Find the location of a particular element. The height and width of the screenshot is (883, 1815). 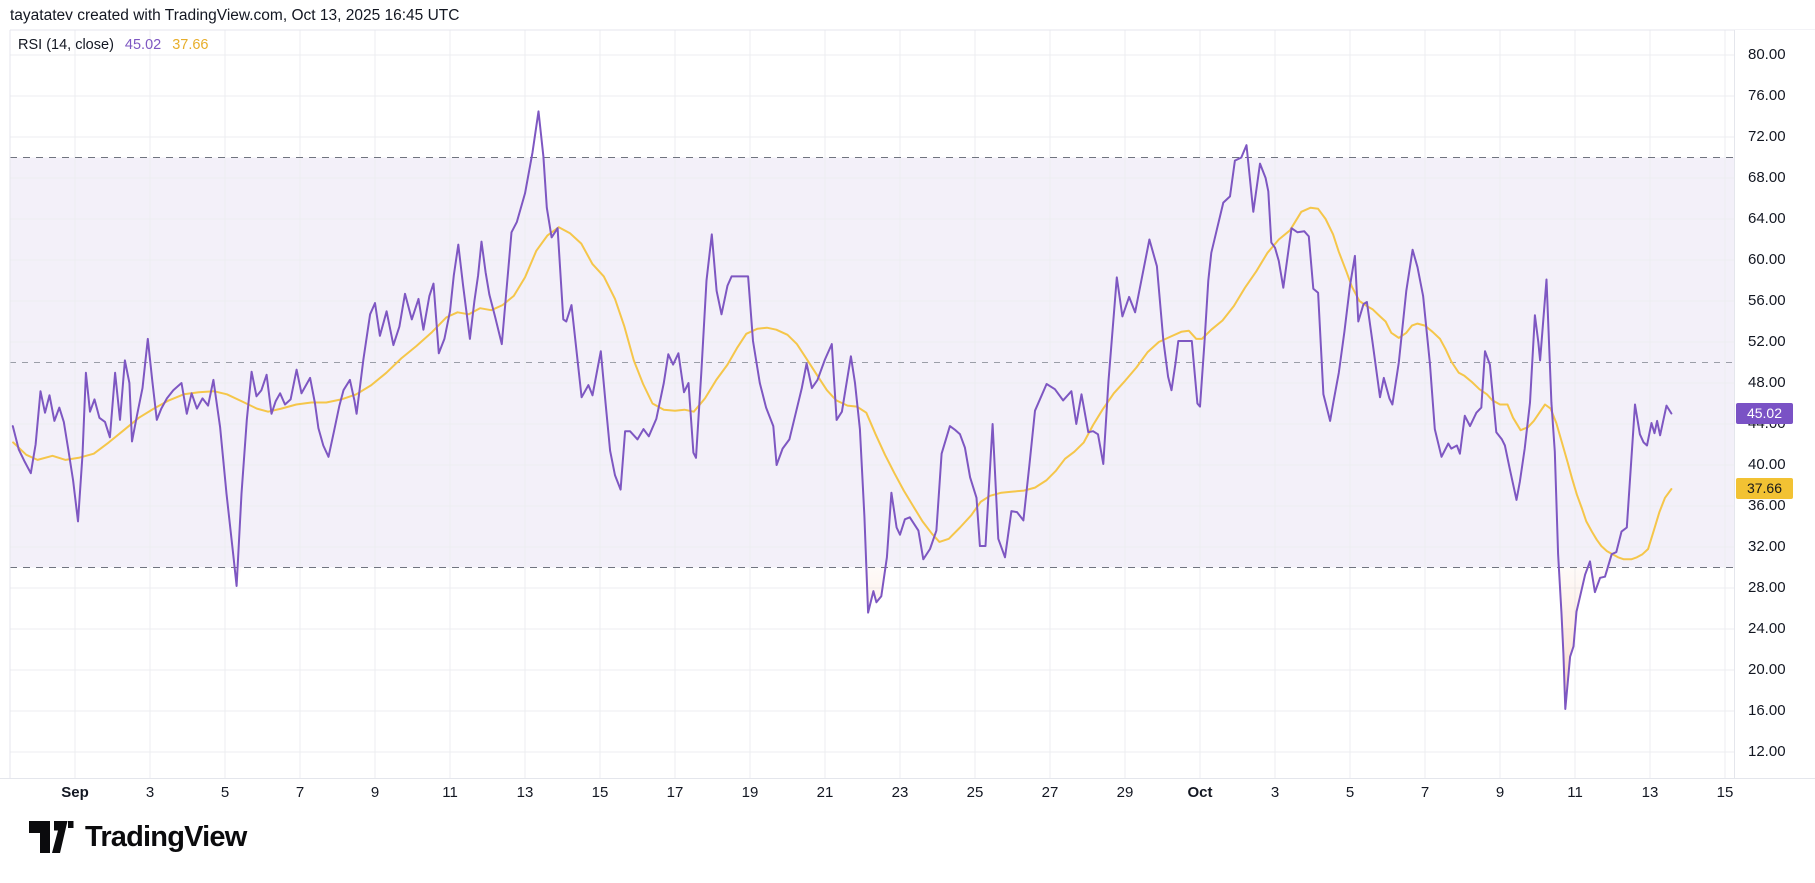

x-axis-label: 27 is located at coordinates (1050, 792).